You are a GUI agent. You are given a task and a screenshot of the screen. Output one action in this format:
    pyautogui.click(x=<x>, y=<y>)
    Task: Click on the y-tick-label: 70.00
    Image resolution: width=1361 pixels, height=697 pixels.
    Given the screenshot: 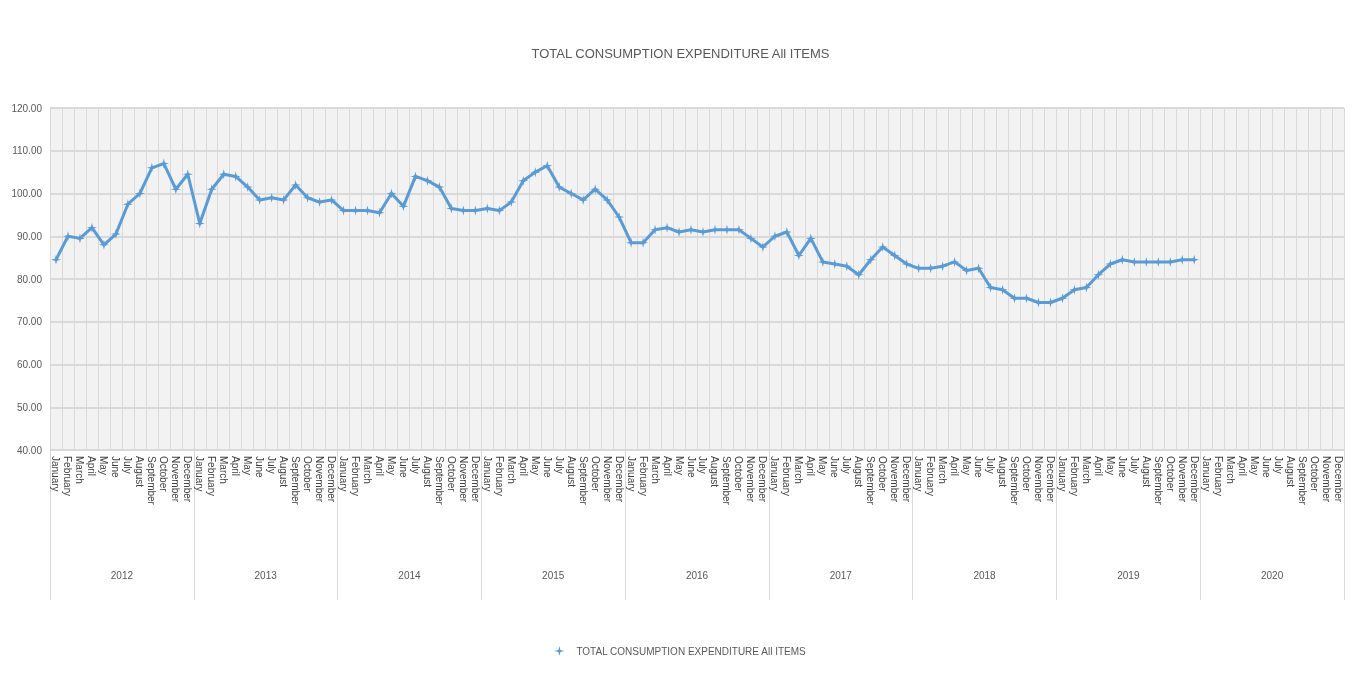 What is the action you would take?
    pyautogui.click(x=29, y=322)
    